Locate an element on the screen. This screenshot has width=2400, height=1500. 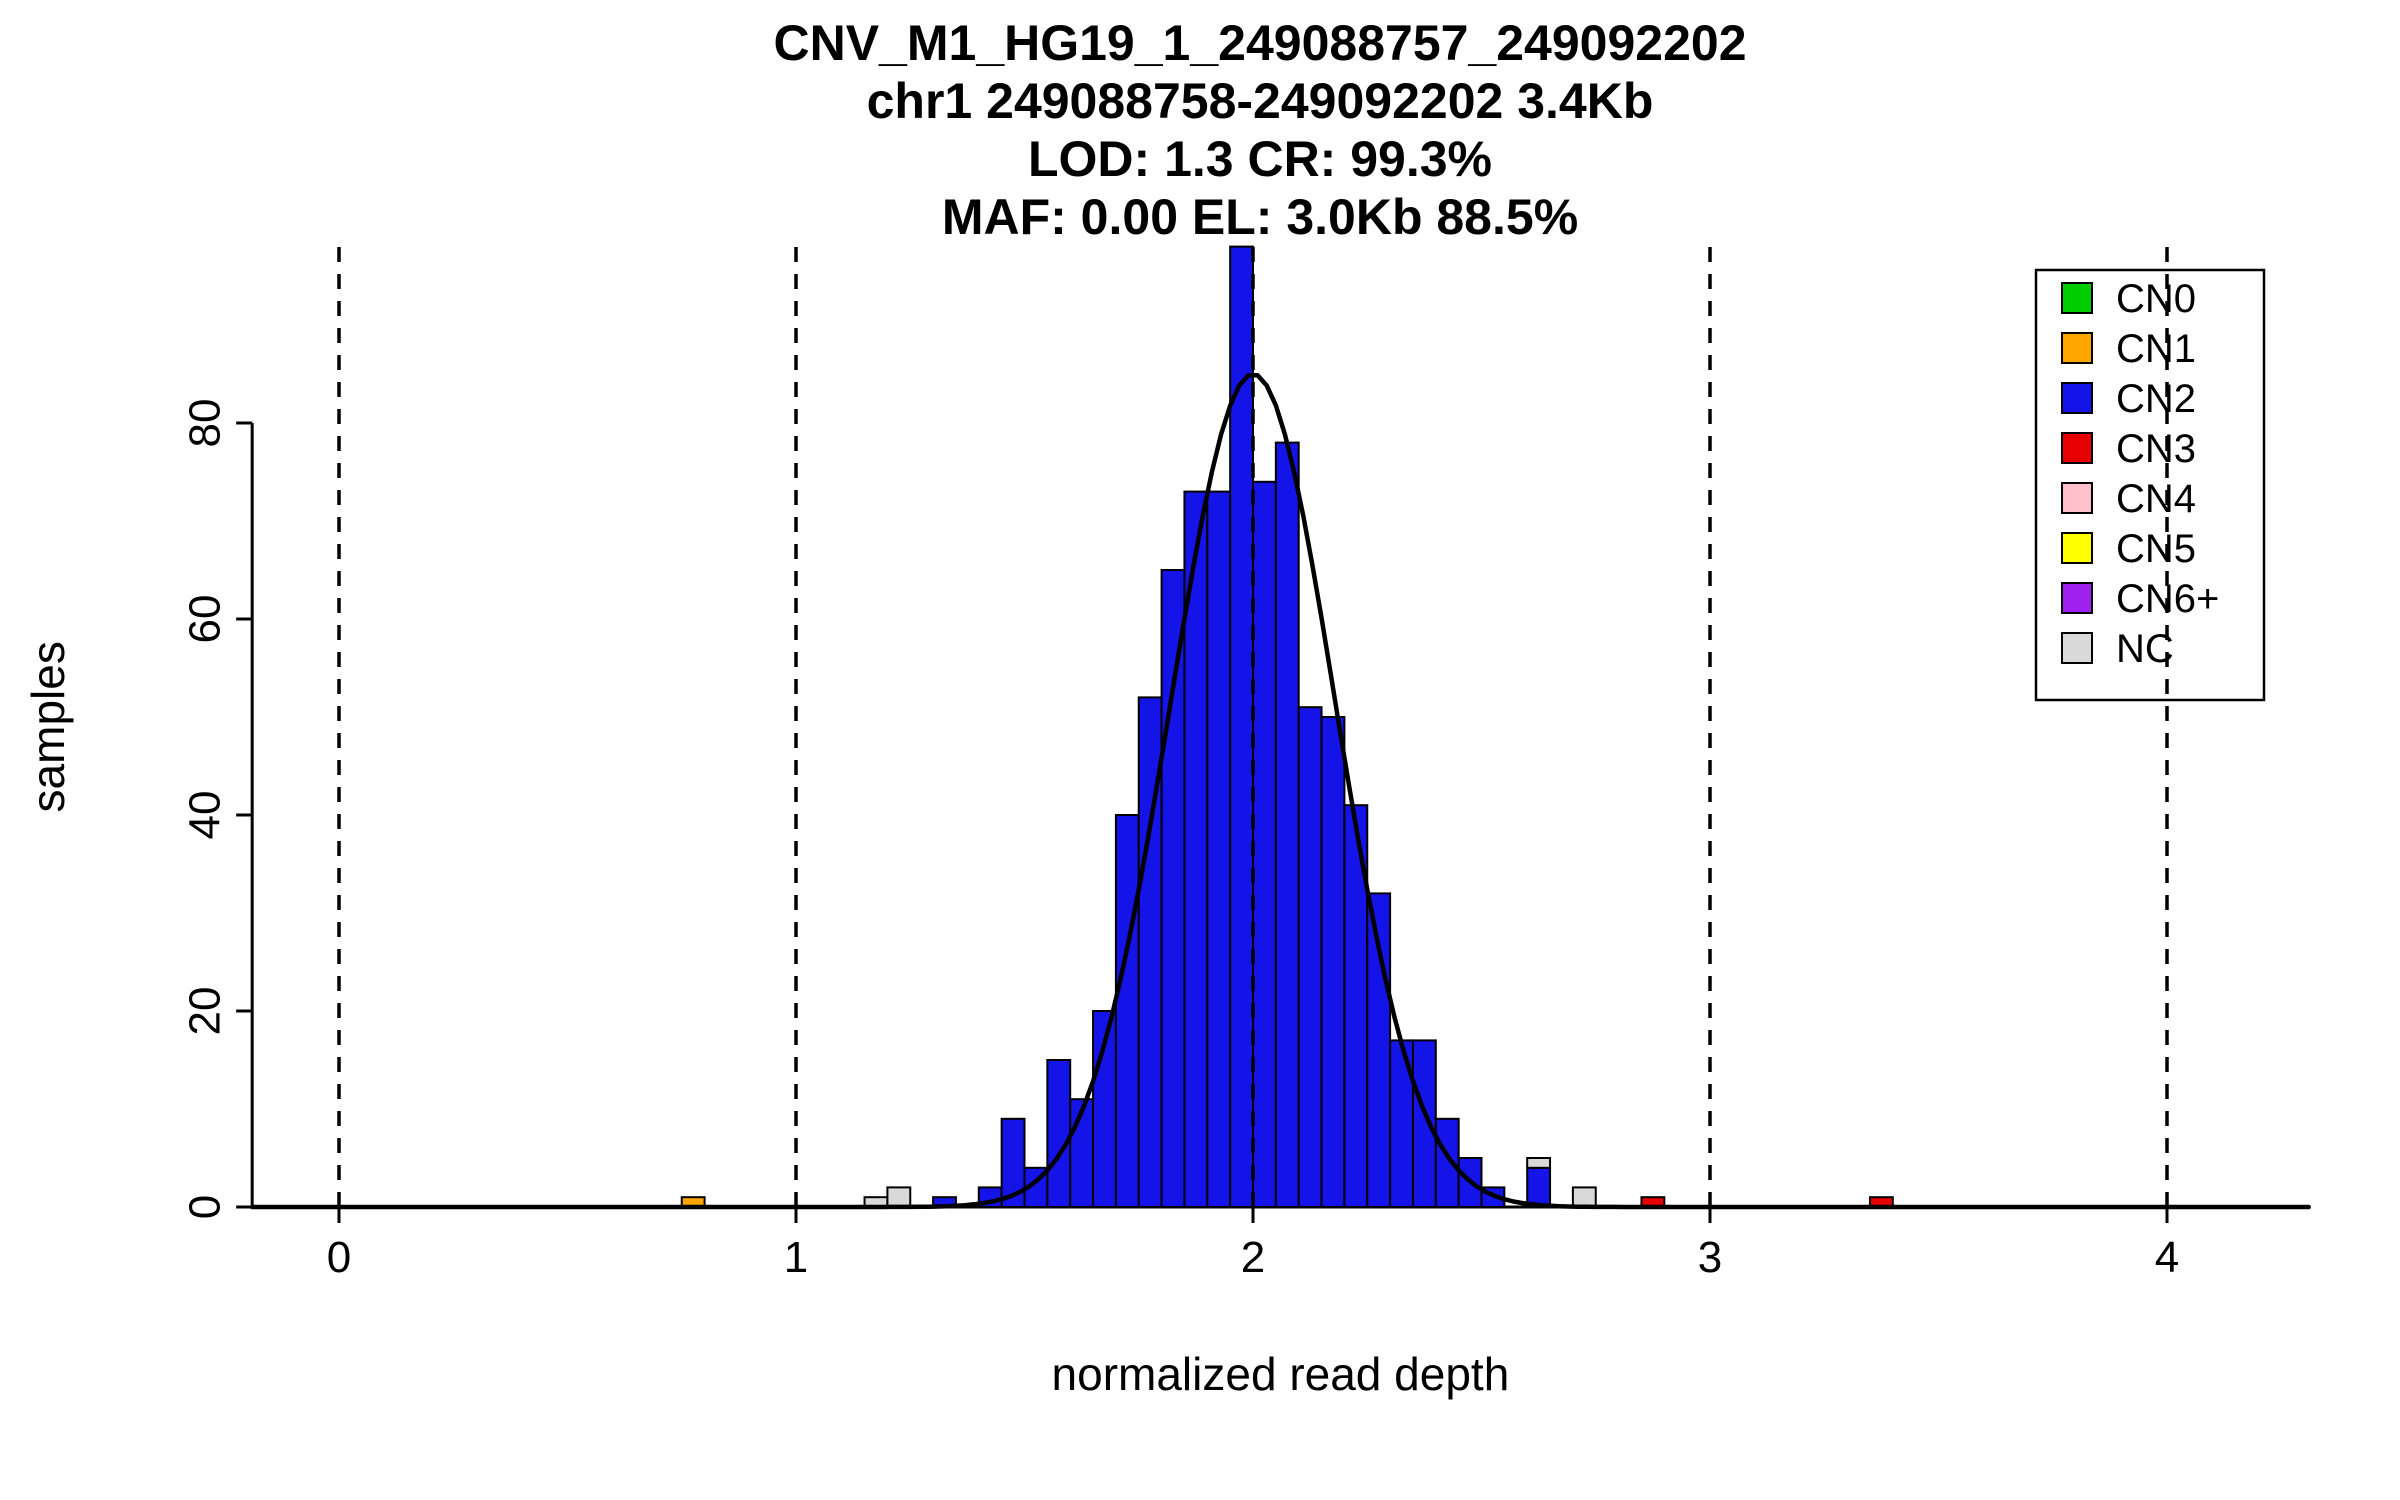
legend-label: CN4 is located at coordinates (2156, 499).